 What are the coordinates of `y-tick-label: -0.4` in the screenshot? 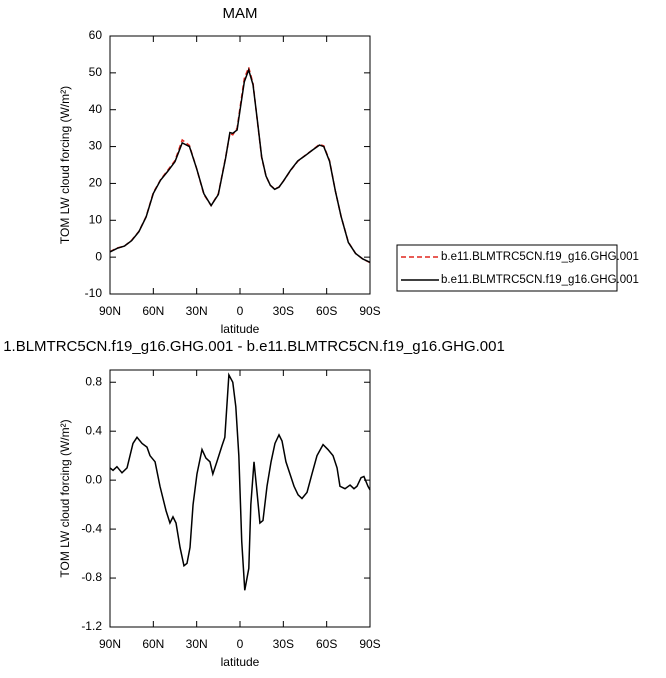 It's located at (91, 528).